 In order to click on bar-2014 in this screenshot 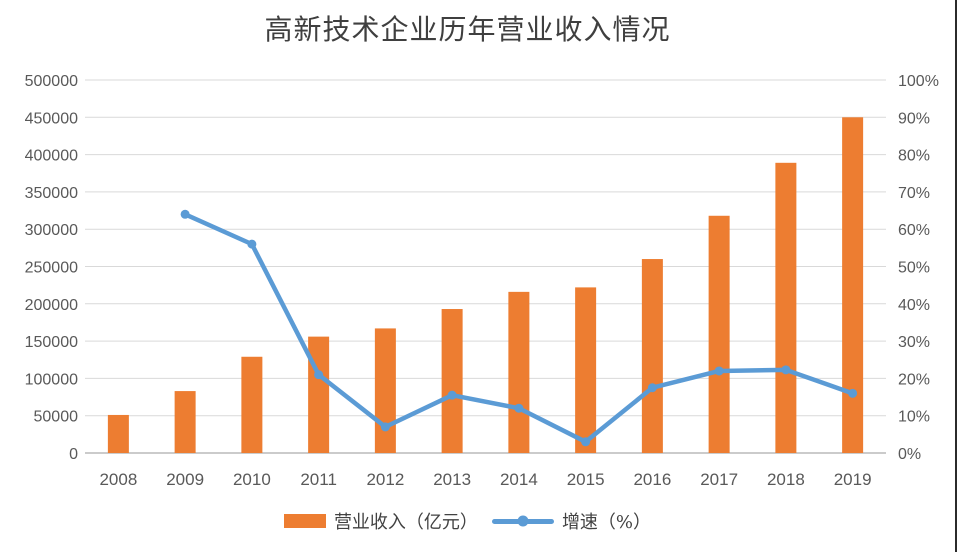, I will do `click(519, 372)`.